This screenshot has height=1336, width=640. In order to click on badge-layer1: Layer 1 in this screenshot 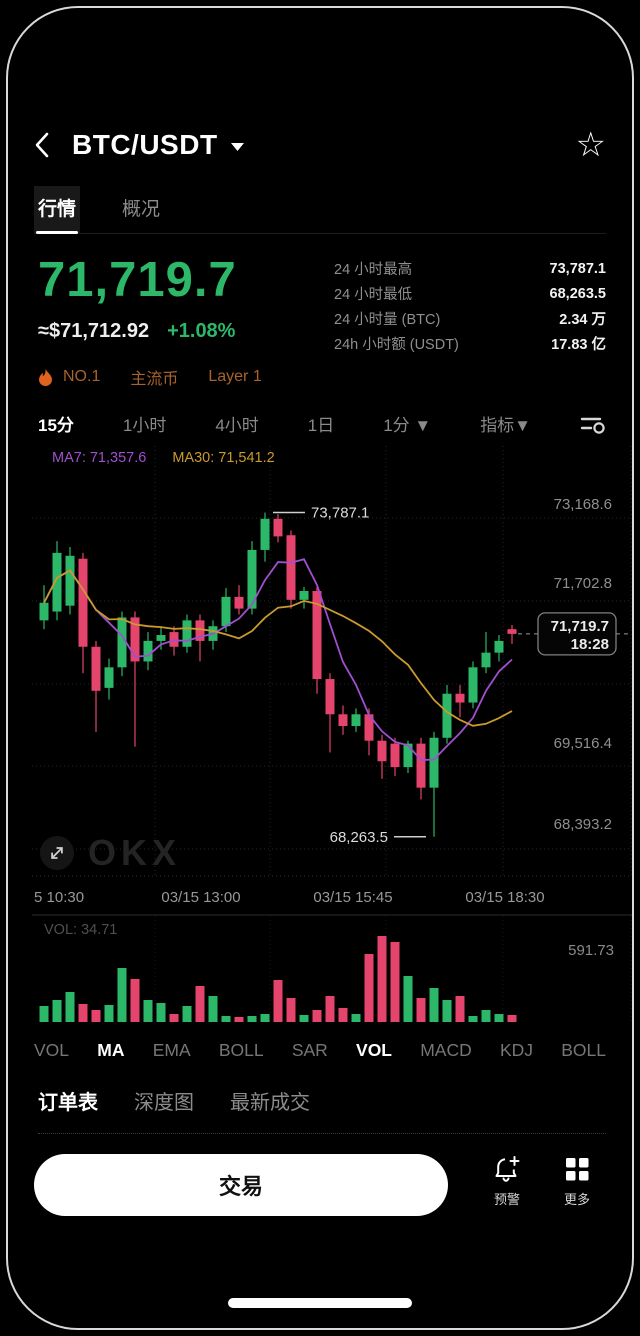, I will do `click(235, 376)`.